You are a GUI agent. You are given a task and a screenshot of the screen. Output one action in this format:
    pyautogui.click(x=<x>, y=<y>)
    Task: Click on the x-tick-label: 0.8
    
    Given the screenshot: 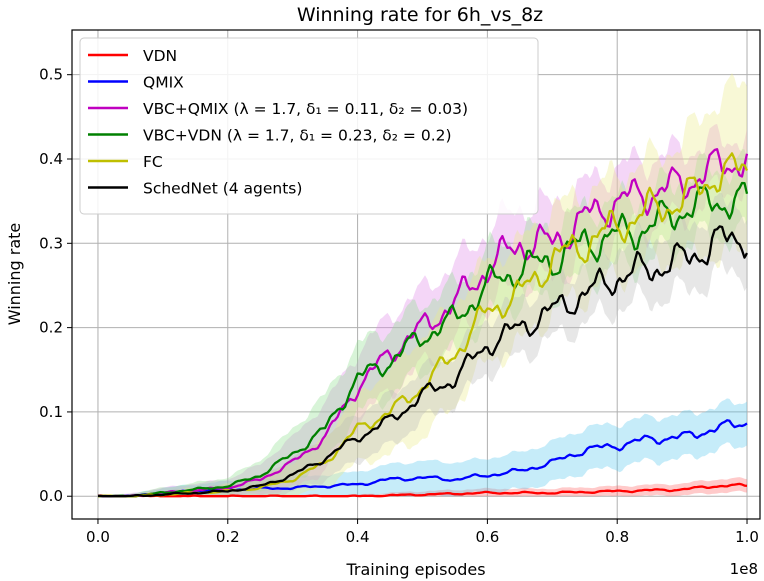 What is the action you would take?
    pyautogui.click(x=617, y=537)
    